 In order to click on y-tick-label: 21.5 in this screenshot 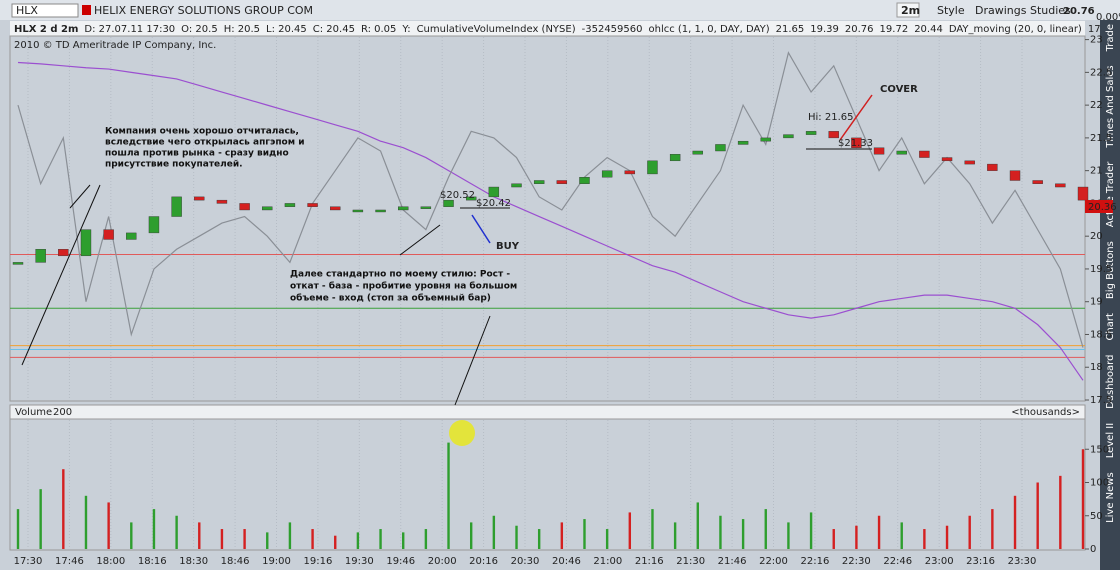, I will do `click(1101, 138)`.